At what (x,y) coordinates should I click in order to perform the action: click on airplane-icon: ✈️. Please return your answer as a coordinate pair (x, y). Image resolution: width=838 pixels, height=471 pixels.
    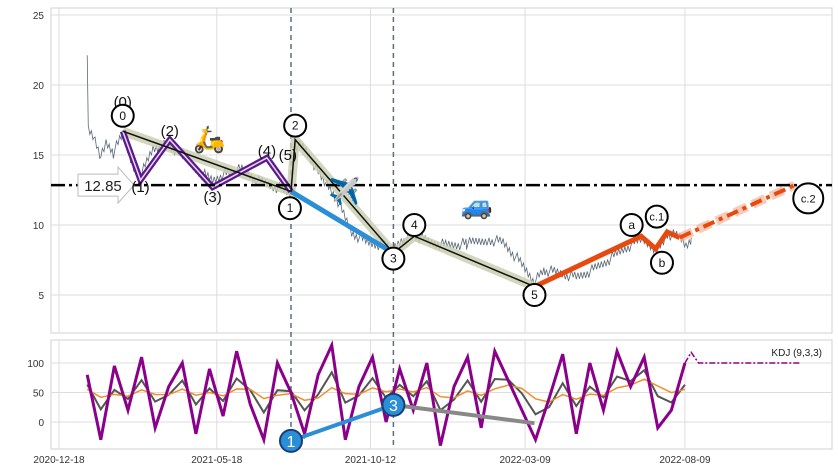
    Looking at the image, I should click on (344, 190).